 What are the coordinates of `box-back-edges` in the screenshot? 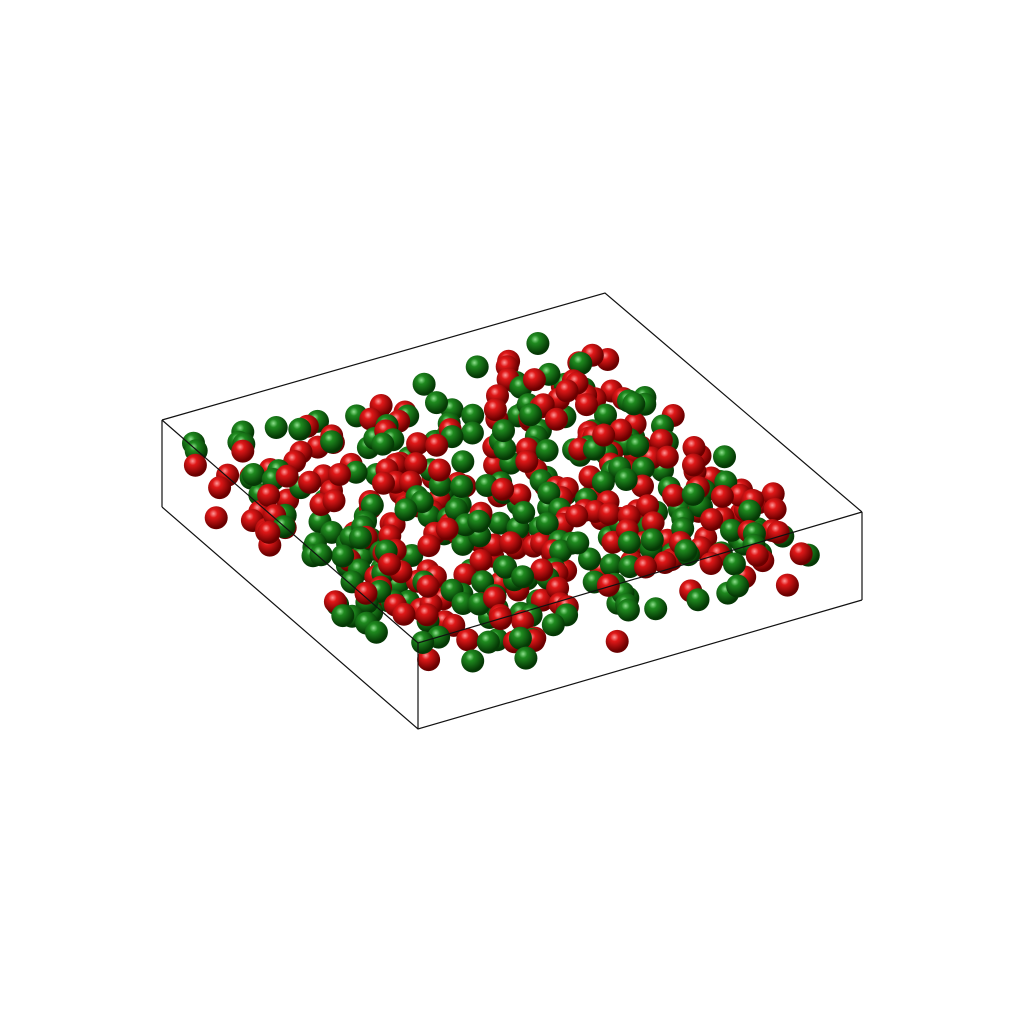 It's located at (512, 402).